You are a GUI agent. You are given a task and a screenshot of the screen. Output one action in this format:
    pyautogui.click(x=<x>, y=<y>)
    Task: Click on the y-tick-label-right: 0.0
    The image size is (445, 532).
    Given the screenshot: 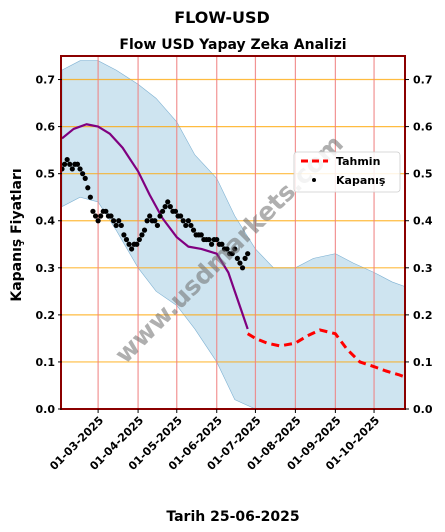 What is the action you would take?
    pyautogui.click(x=423, y=409)
    